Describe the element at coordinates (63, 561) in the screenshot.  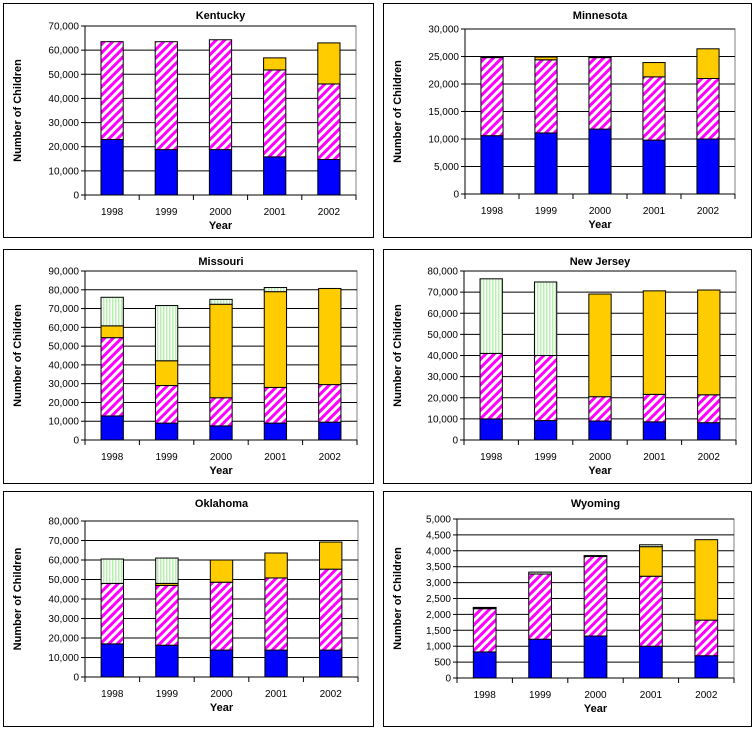
I see `y-tick-label: 60,000` at that location.